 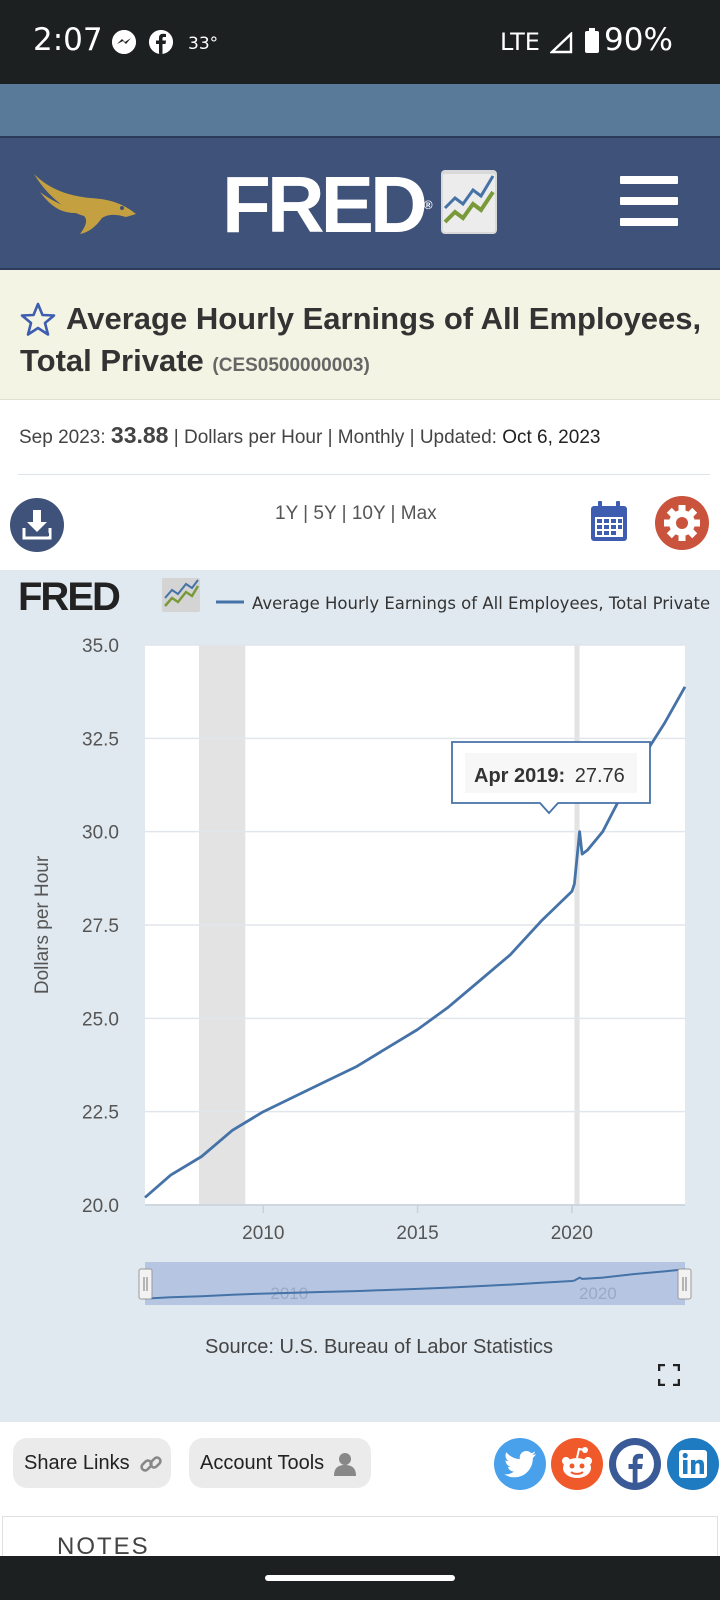 What do you see at coordinates (69, 597) in the screenshot?
I see `chart-fred-logo: FRED` at bounding box center [69, 597].